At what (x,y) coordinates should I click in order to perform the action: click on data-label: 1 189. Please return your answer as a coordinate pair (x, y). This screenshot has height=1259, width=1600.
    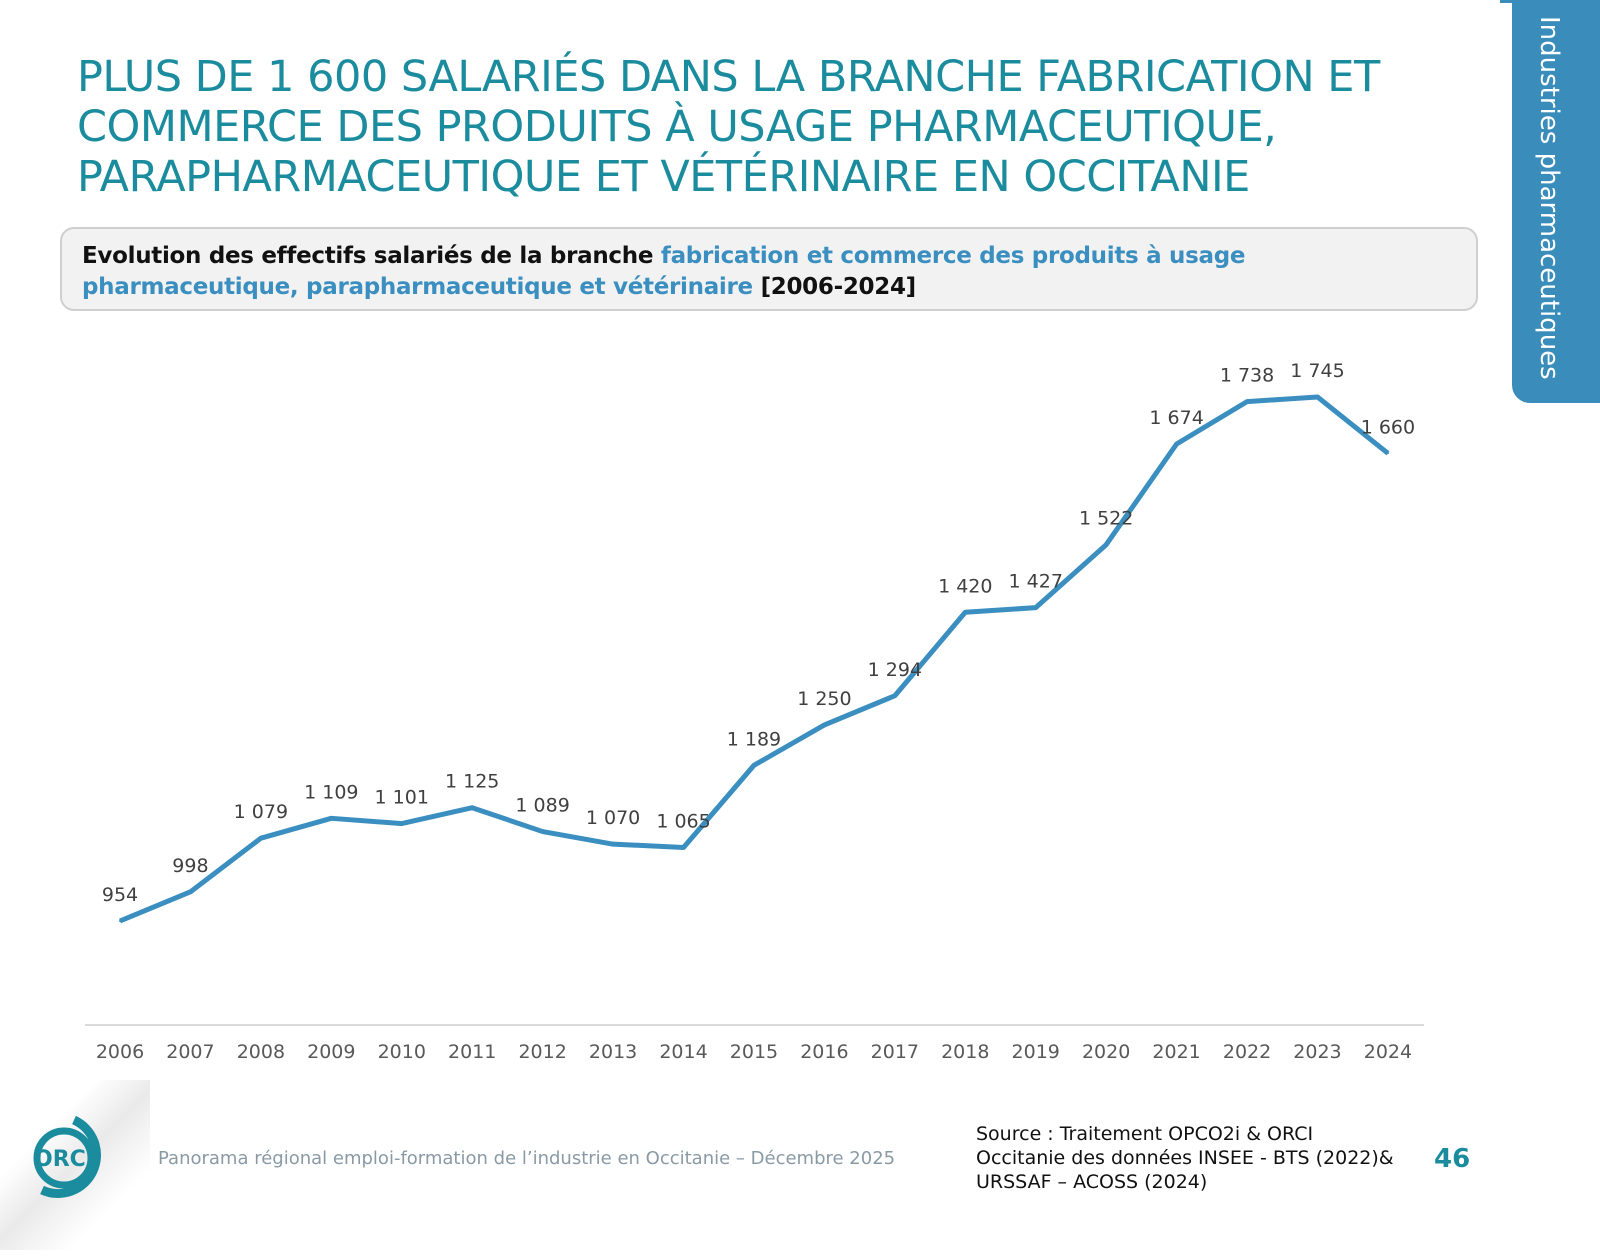
    Looking at the image, I should click on (754, 739).